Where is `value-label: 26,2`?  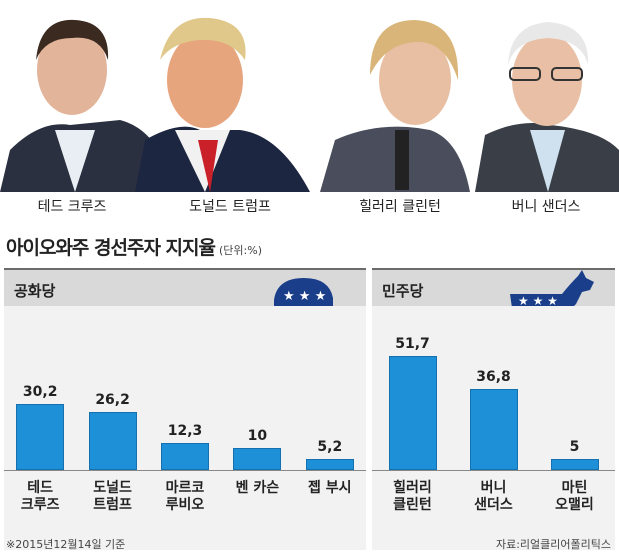 value-label: 26,2 is located at coordinates (112, 400).